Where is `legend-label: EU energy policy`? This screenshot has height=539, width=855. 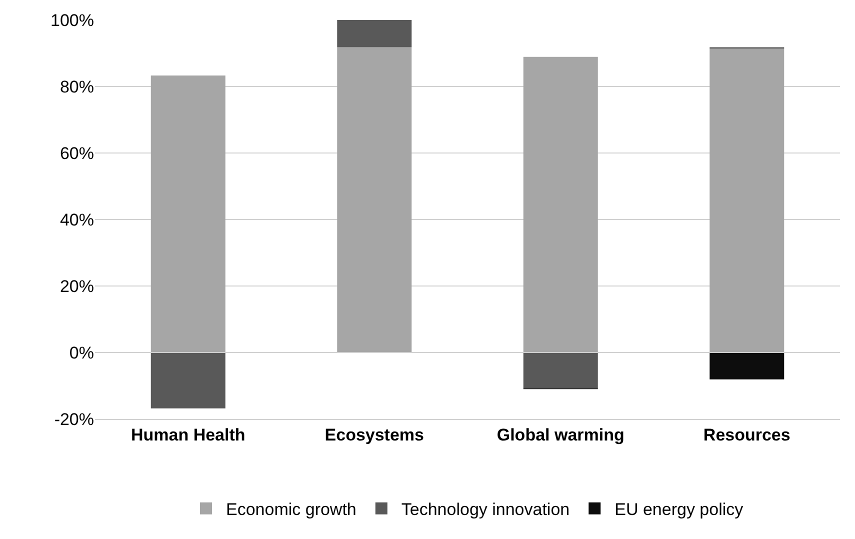 legend-label: EU energy policy is located at coordinates (679, 509).